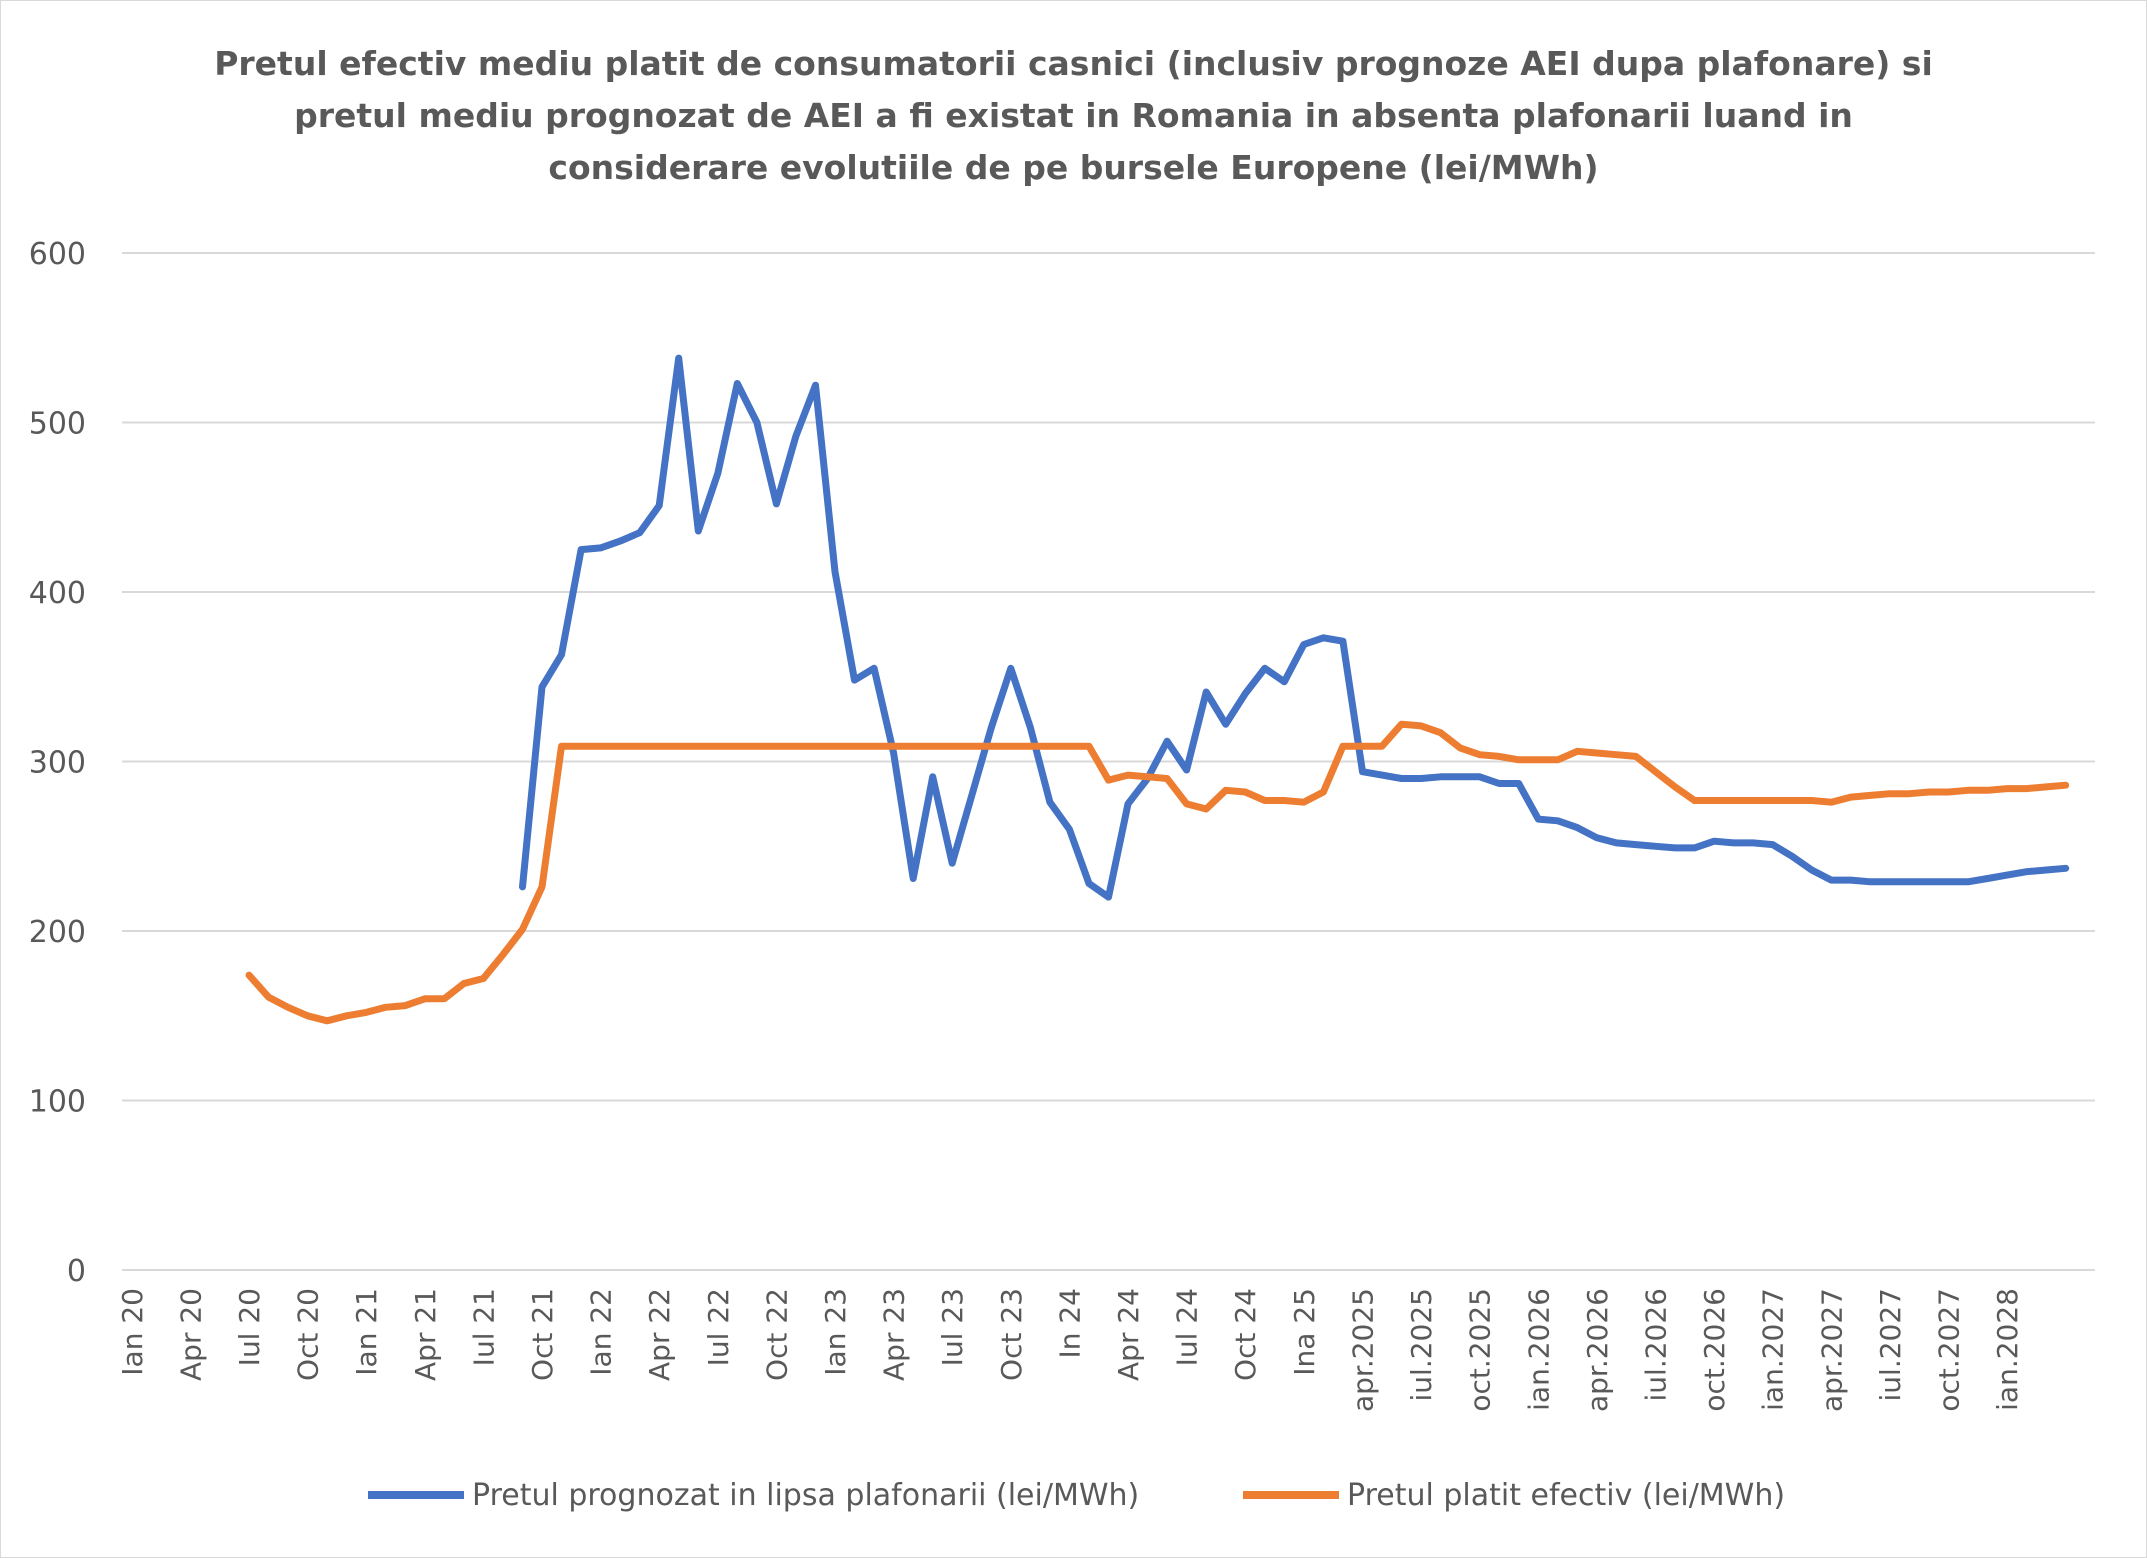  I want to click on y-tick-label: 200, so click(57, 932).